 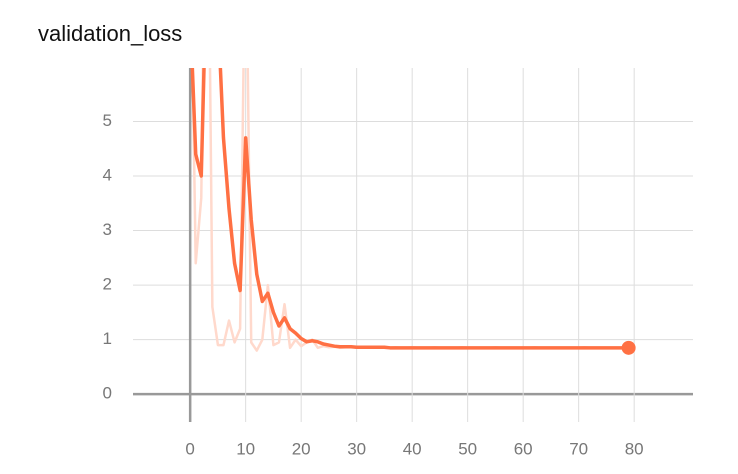 I want to click on x-tick-label: 40, so click(x=412, y=448).